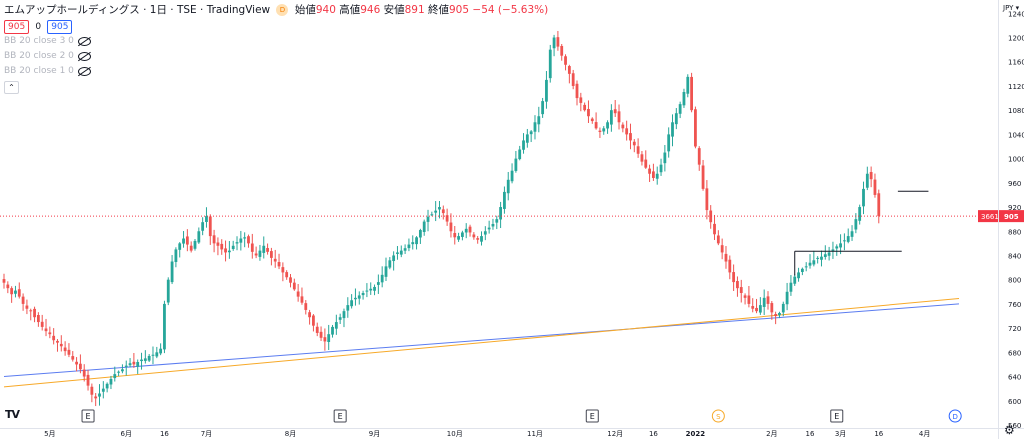  Describe the element at coordinates (1014, 329) in the screenshot. I see `y-tick-label: 720` at that location.